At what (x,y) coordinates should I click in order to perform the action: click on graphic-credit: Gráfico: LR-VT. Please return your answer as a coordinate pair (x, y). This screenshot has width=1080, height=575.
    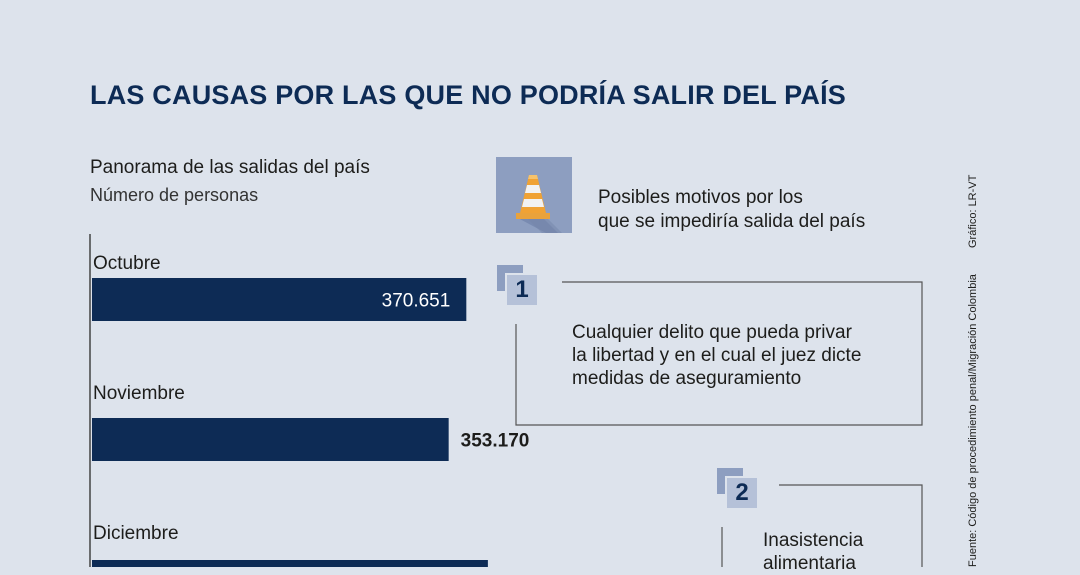
    Looking at the image, I should click on (973, 211).